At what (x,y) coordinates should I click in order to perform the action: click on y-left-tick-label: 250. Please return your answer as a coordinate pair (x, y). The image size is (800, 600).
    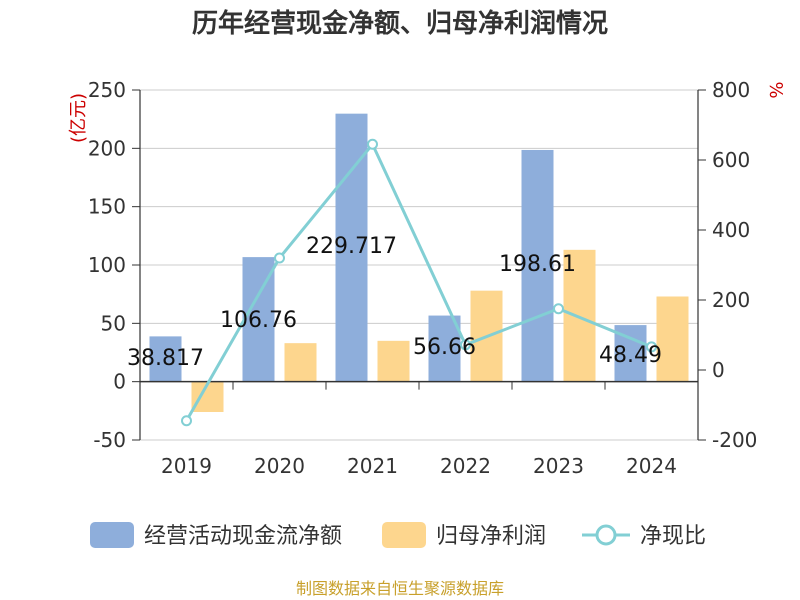
    Looking at the image, I should click on (107, 90).